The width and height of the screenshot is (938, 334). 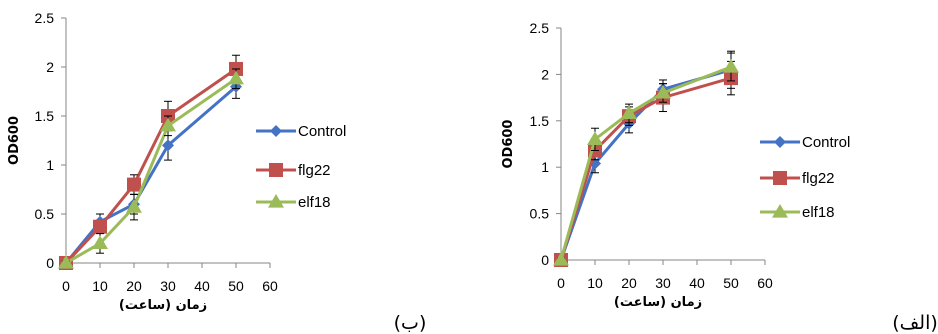 I want to click on panel-label: (ب), so click(x=410, y=323).